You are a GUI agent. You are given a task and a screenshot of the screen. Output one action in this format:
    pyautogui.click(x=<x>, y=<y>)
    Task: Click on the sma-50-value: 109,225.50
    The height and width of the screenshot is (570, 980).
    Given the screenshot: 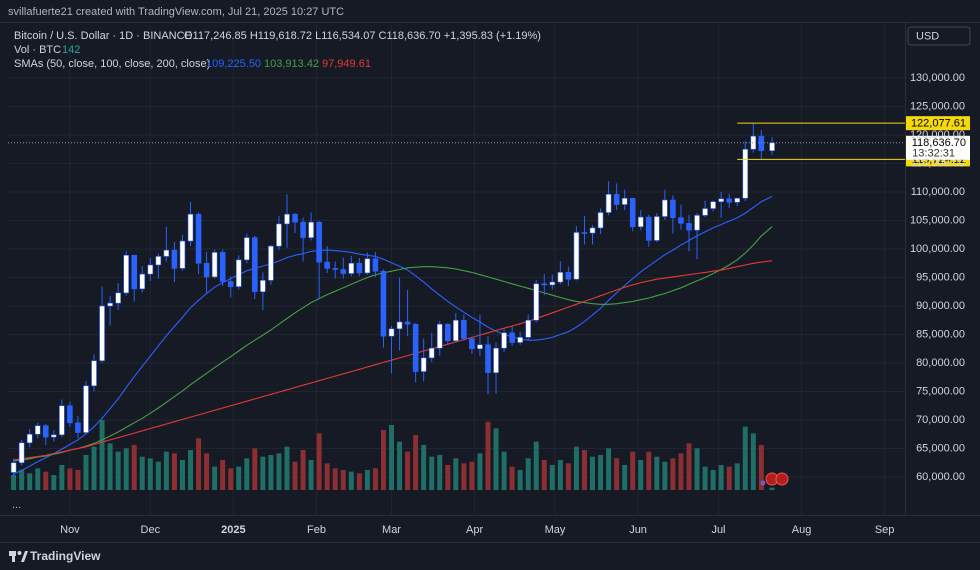 What is the action you would take?
    pyautogui.click(x=233, y=64)
    